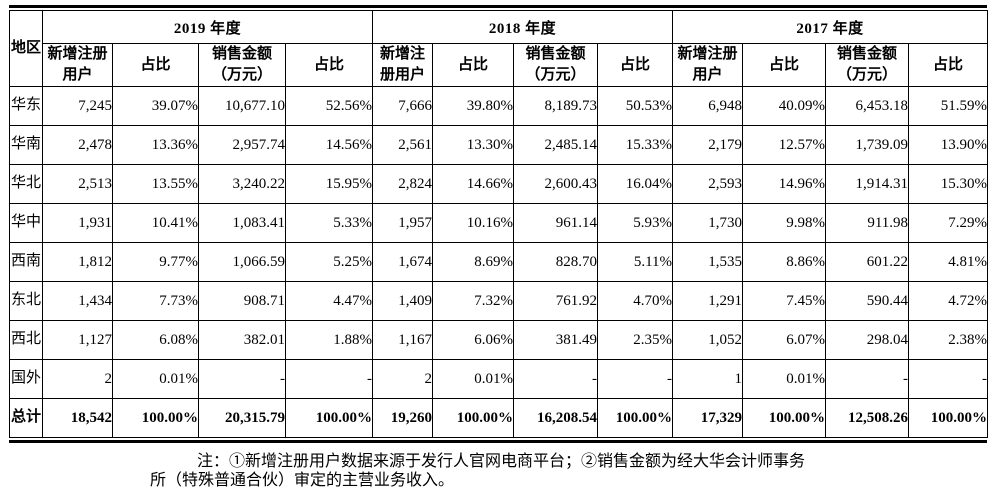 This screenshot has height=494, width=992. I want to click on data-cell: 2.38%, so click(948, 340).